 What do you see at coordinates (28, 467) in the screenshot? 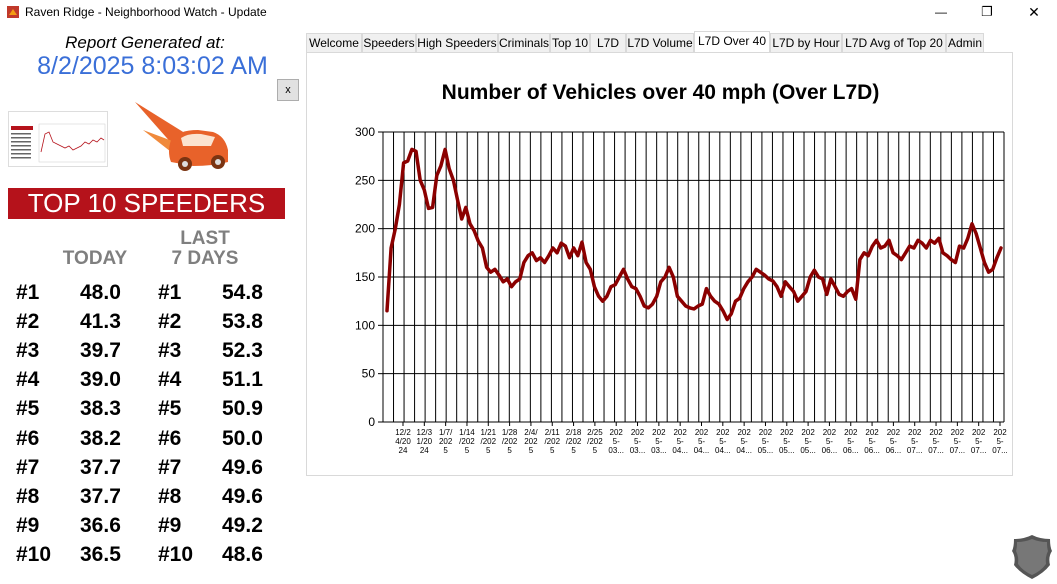
I see `today-rank: #7` at bounding box center [28, 467].